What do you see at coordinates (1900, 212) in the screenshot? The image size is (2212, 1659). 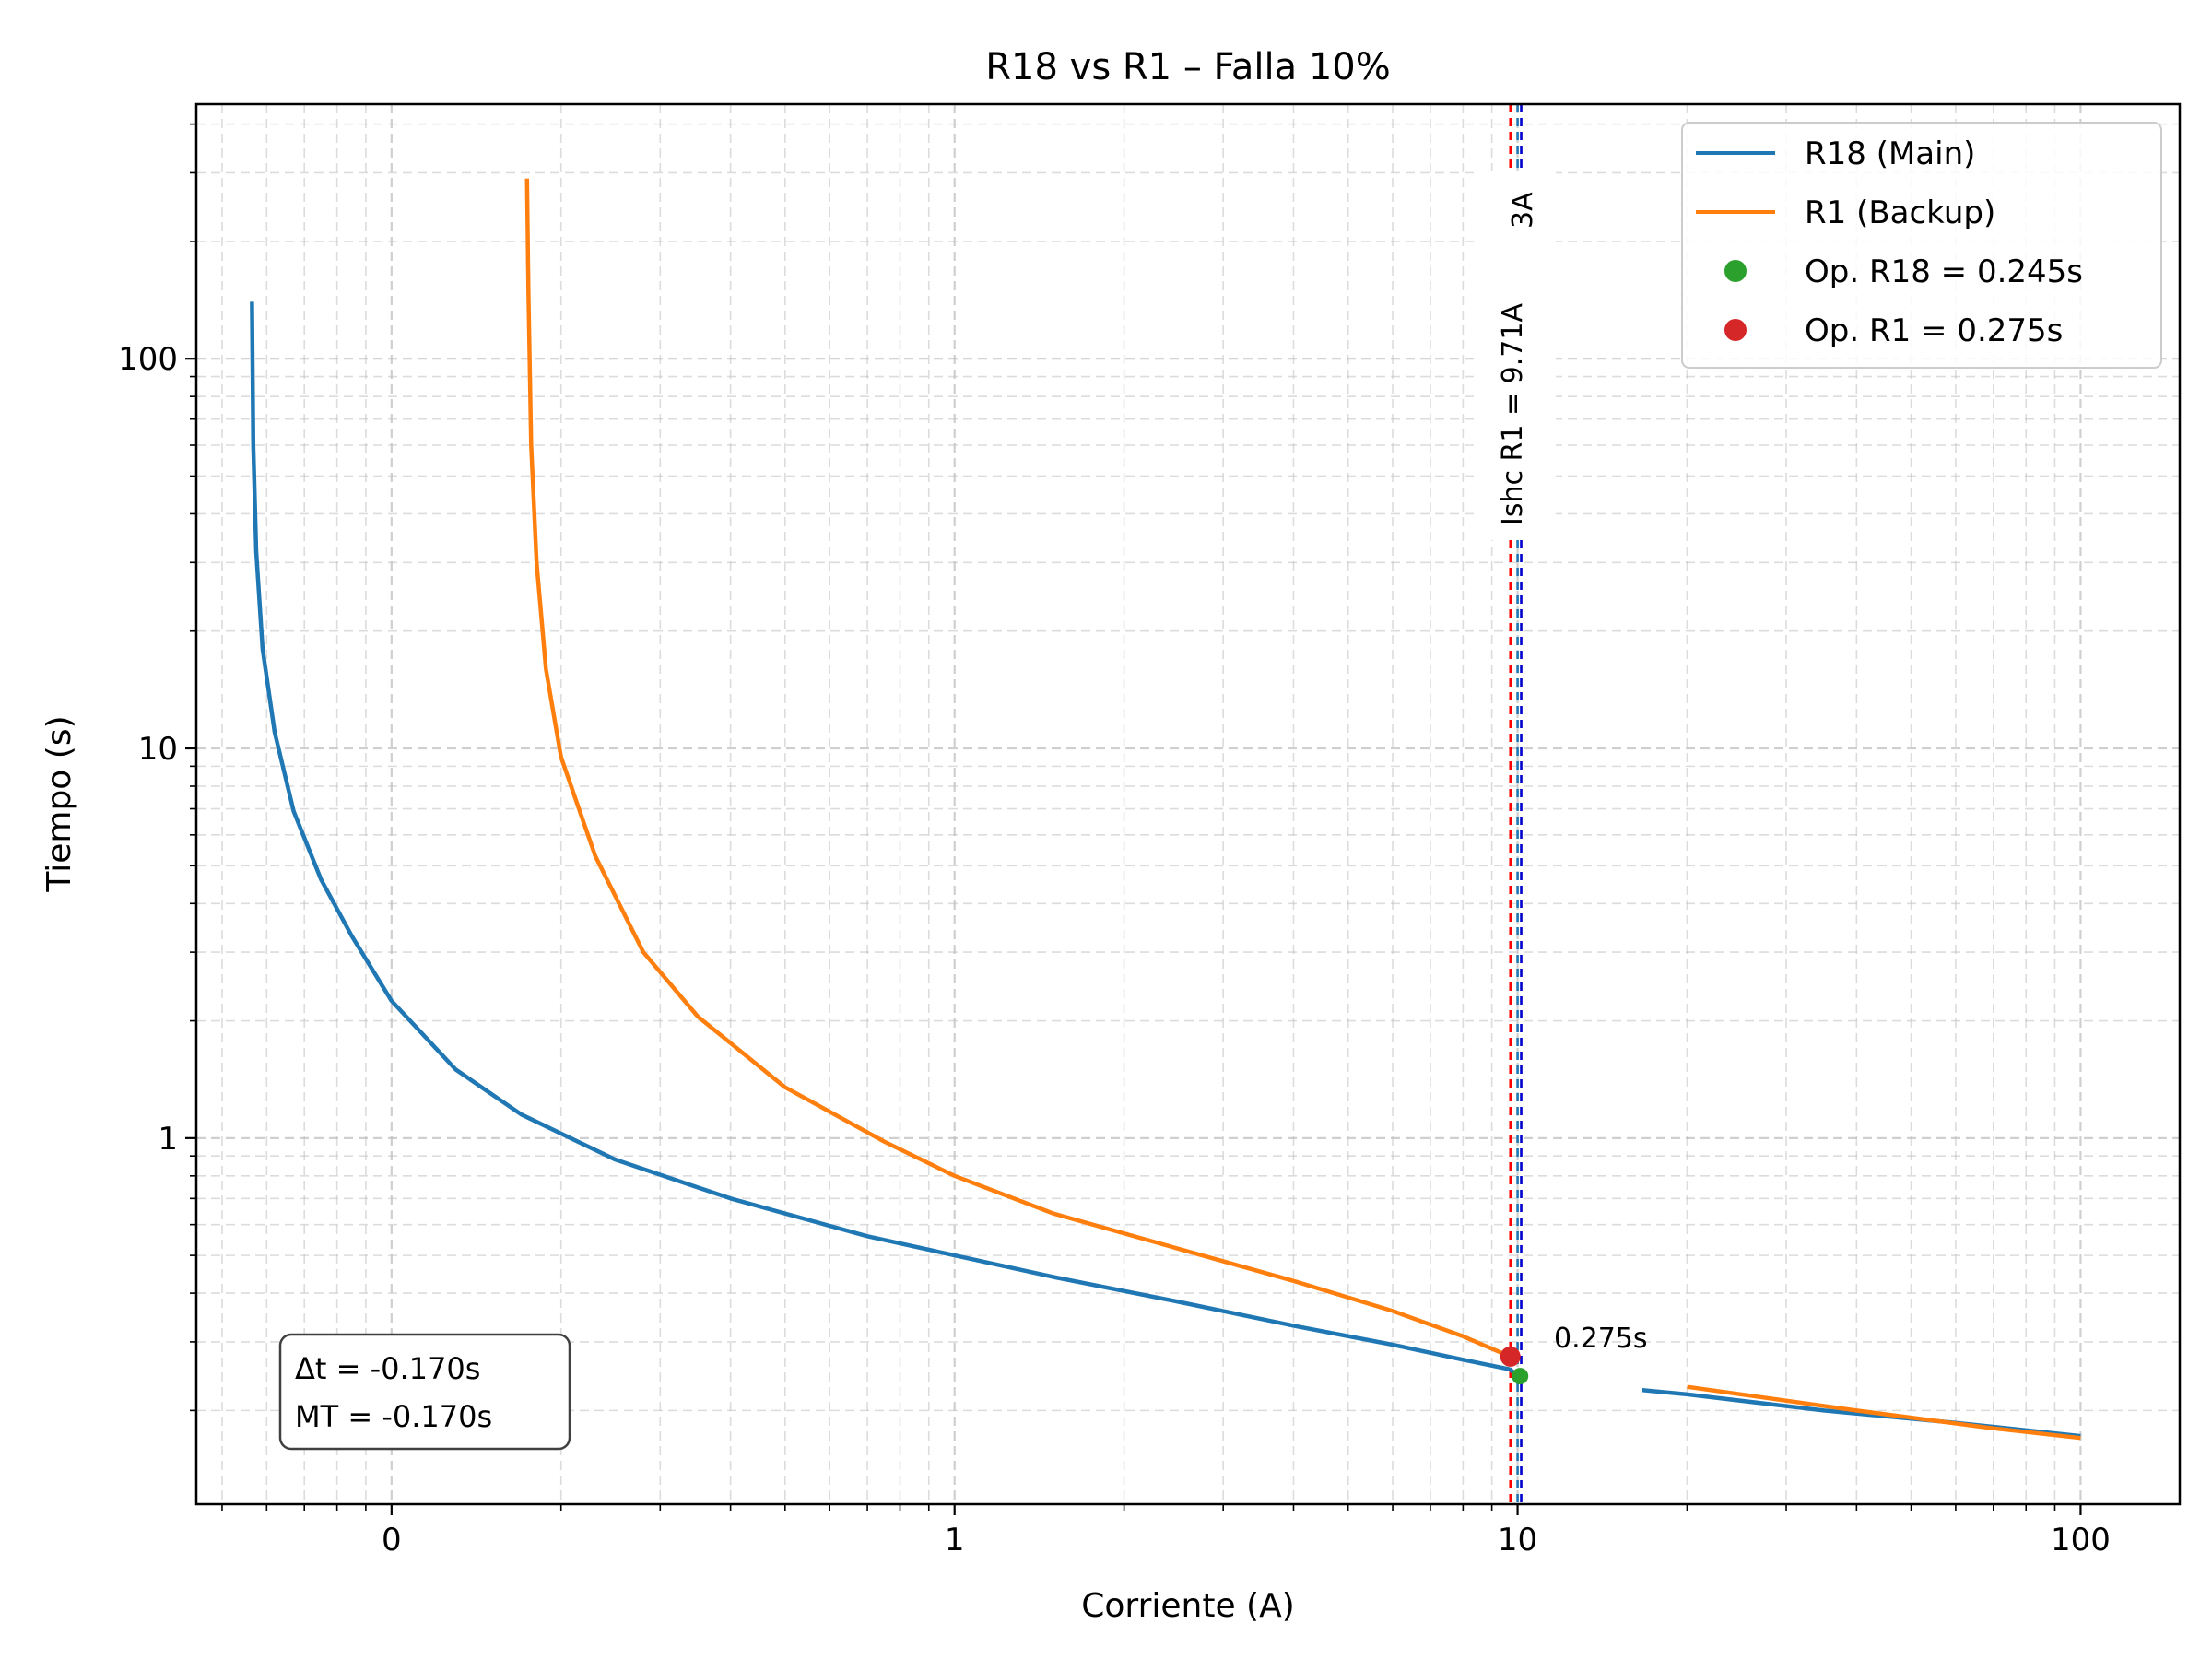 I see `legend-label-r1: R1 (Backup)` at bounding box center [1900, 212].